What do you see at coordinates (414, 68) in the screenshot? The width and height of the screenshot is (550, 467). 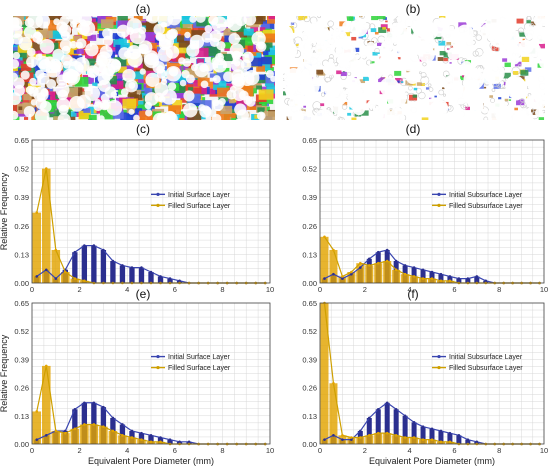 I see `pore-image-b` at bounding box center [414, 68].